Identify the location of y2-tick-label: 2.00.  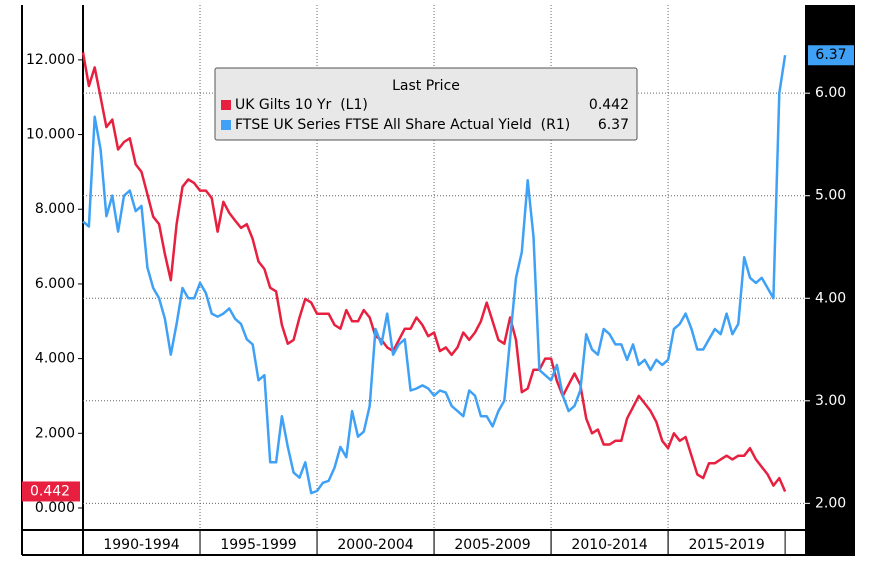
(830, 503).